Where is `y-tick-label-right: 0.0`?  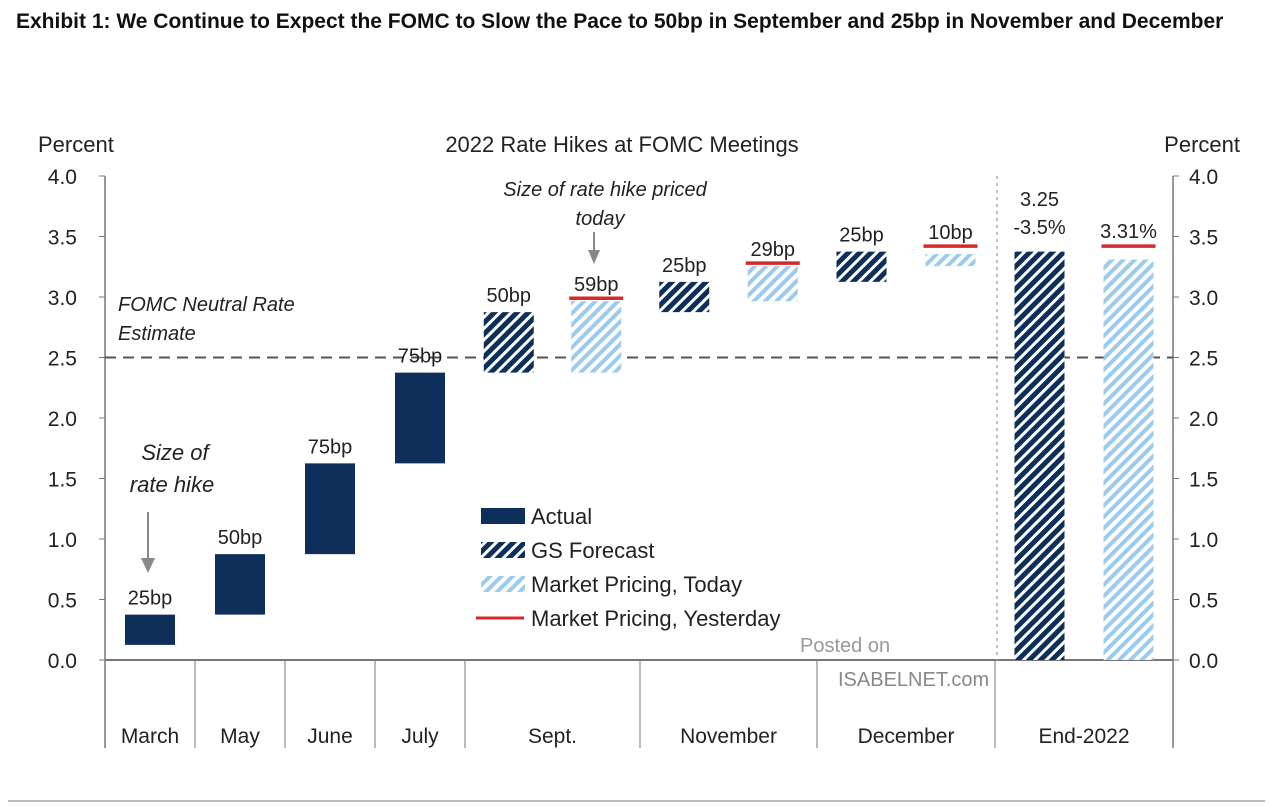 y-tick-label-right: 0.0 is located at coordinates (1203, 661).